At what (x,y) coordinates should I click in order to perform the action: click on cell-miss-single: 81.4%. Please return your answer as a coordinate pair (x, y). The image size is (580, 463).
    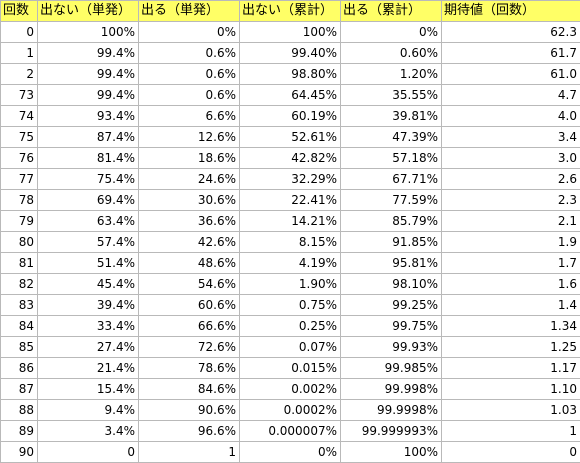
    Looking at the image, I should click on (88, 158).